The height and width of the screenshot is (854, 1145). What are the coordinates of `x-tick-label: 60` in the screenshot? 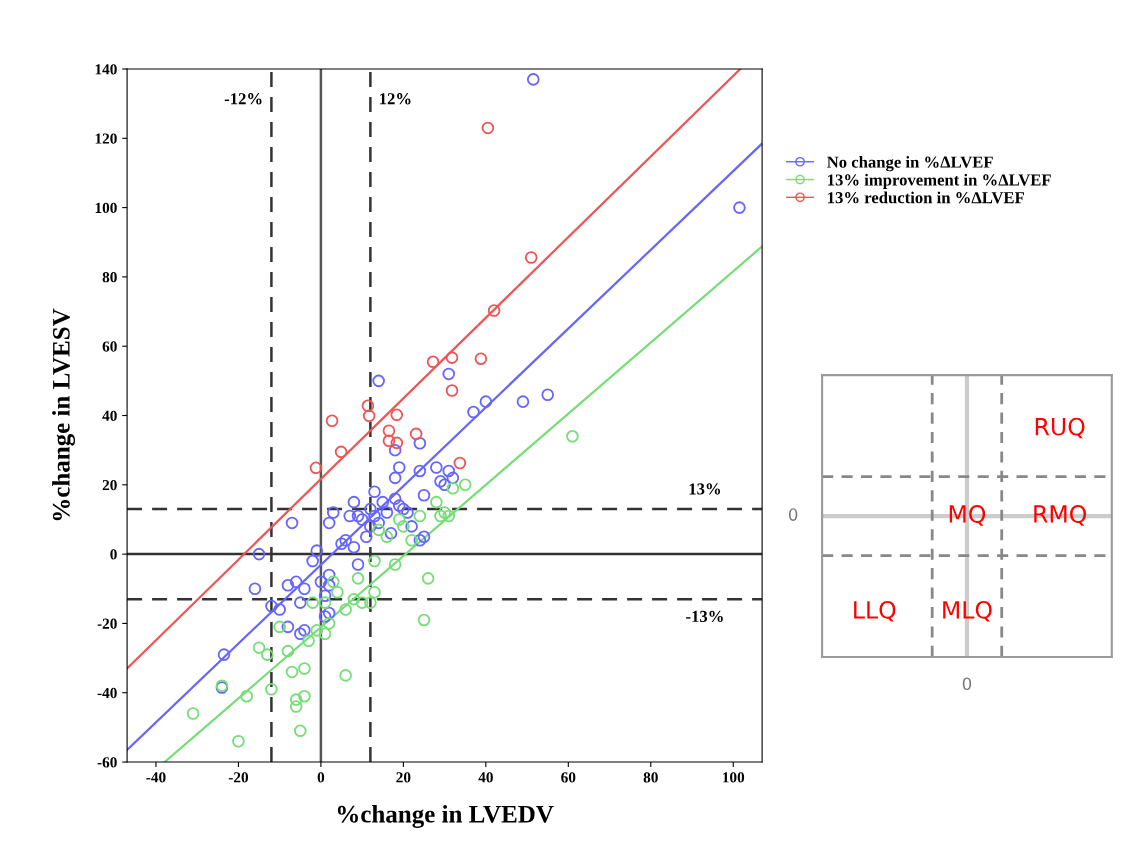 It's located at (568, 777).